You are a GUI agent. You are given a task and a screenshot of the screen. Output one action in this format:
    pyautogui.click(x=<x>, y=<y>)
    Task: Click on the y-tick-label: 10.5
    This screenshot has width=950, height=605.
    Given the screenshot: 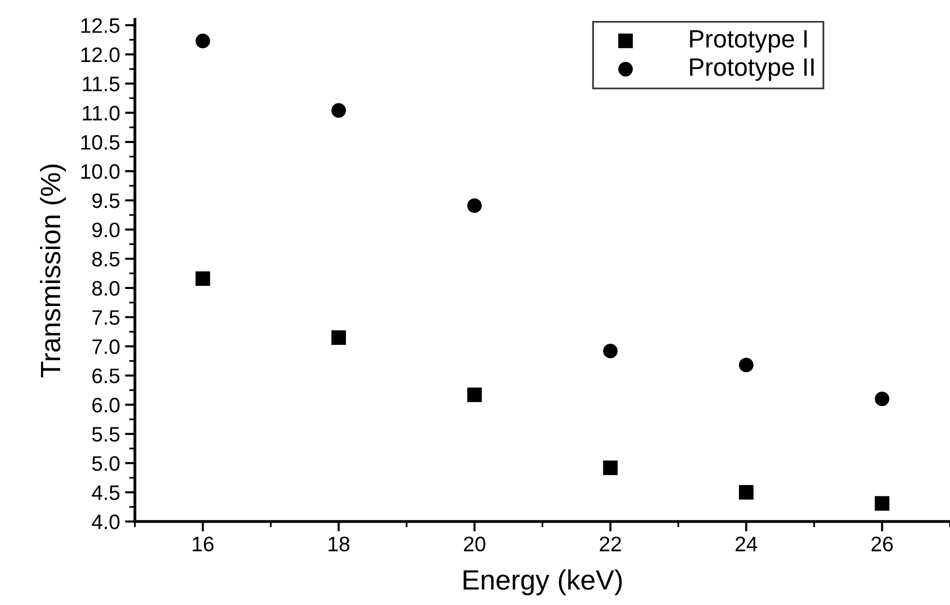 What is the action you would take?
    pyautogui.click(x=100, y=142)
    